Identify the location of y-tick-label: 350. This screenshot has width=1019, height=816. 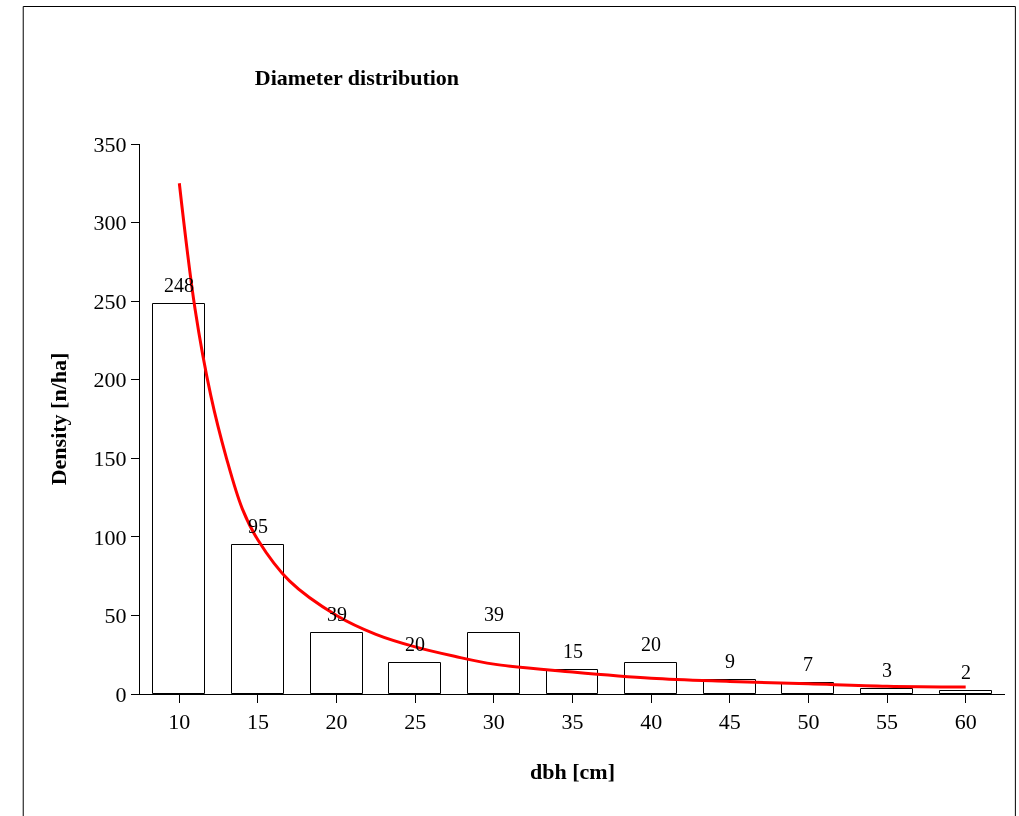
(110, 144).